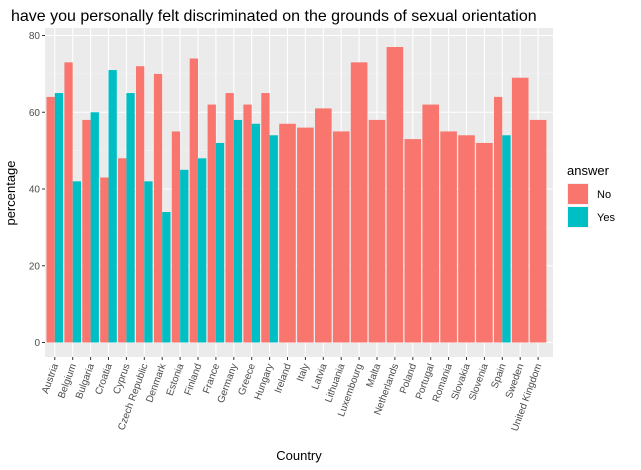 The width and height of the screenshot is (641, 470). Describe the element at coordinates (148, 262) in the screenshot. I see `bar-yes-czech-republic` at that location.